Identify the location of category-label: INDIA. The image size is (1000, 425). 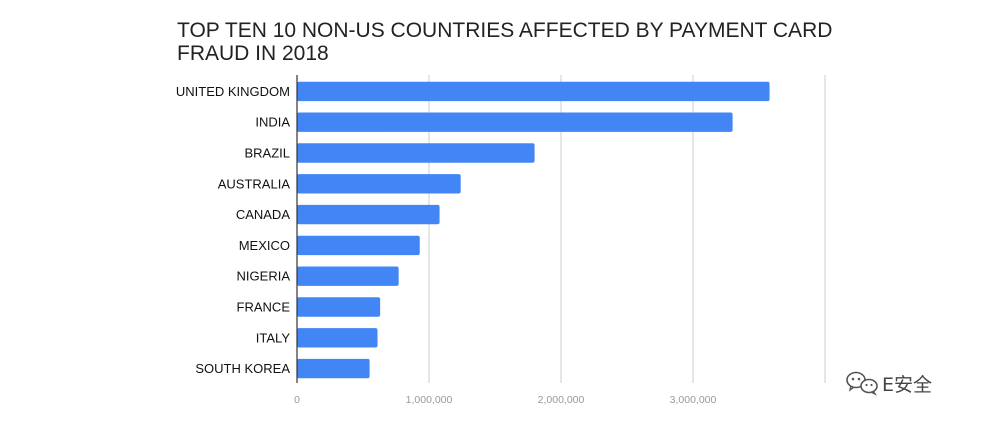
(272, 122).